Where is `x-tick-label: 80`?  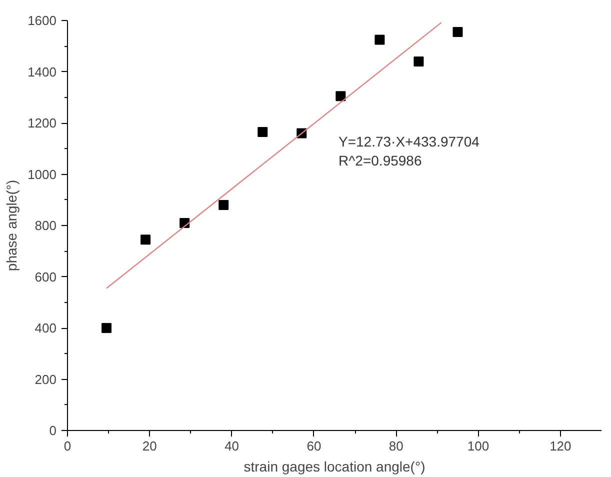
x-tick-label: 80 is located at coordinates (396, 446).